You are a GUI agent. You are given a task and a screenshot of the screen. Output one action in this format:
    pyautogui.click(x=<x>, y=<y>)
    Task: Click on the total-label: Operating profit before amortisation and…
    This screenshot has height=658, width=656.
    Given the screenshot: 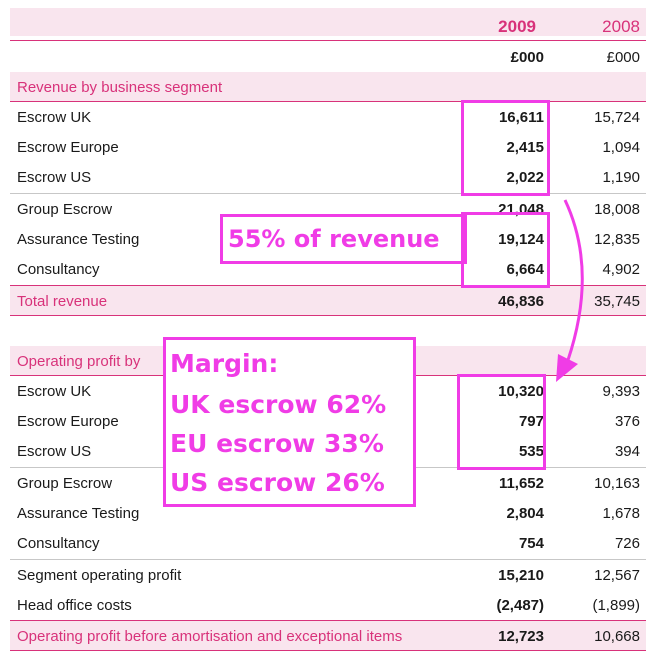 What is the action you would take?
    pyautogui.click(x=210, y=636)
    